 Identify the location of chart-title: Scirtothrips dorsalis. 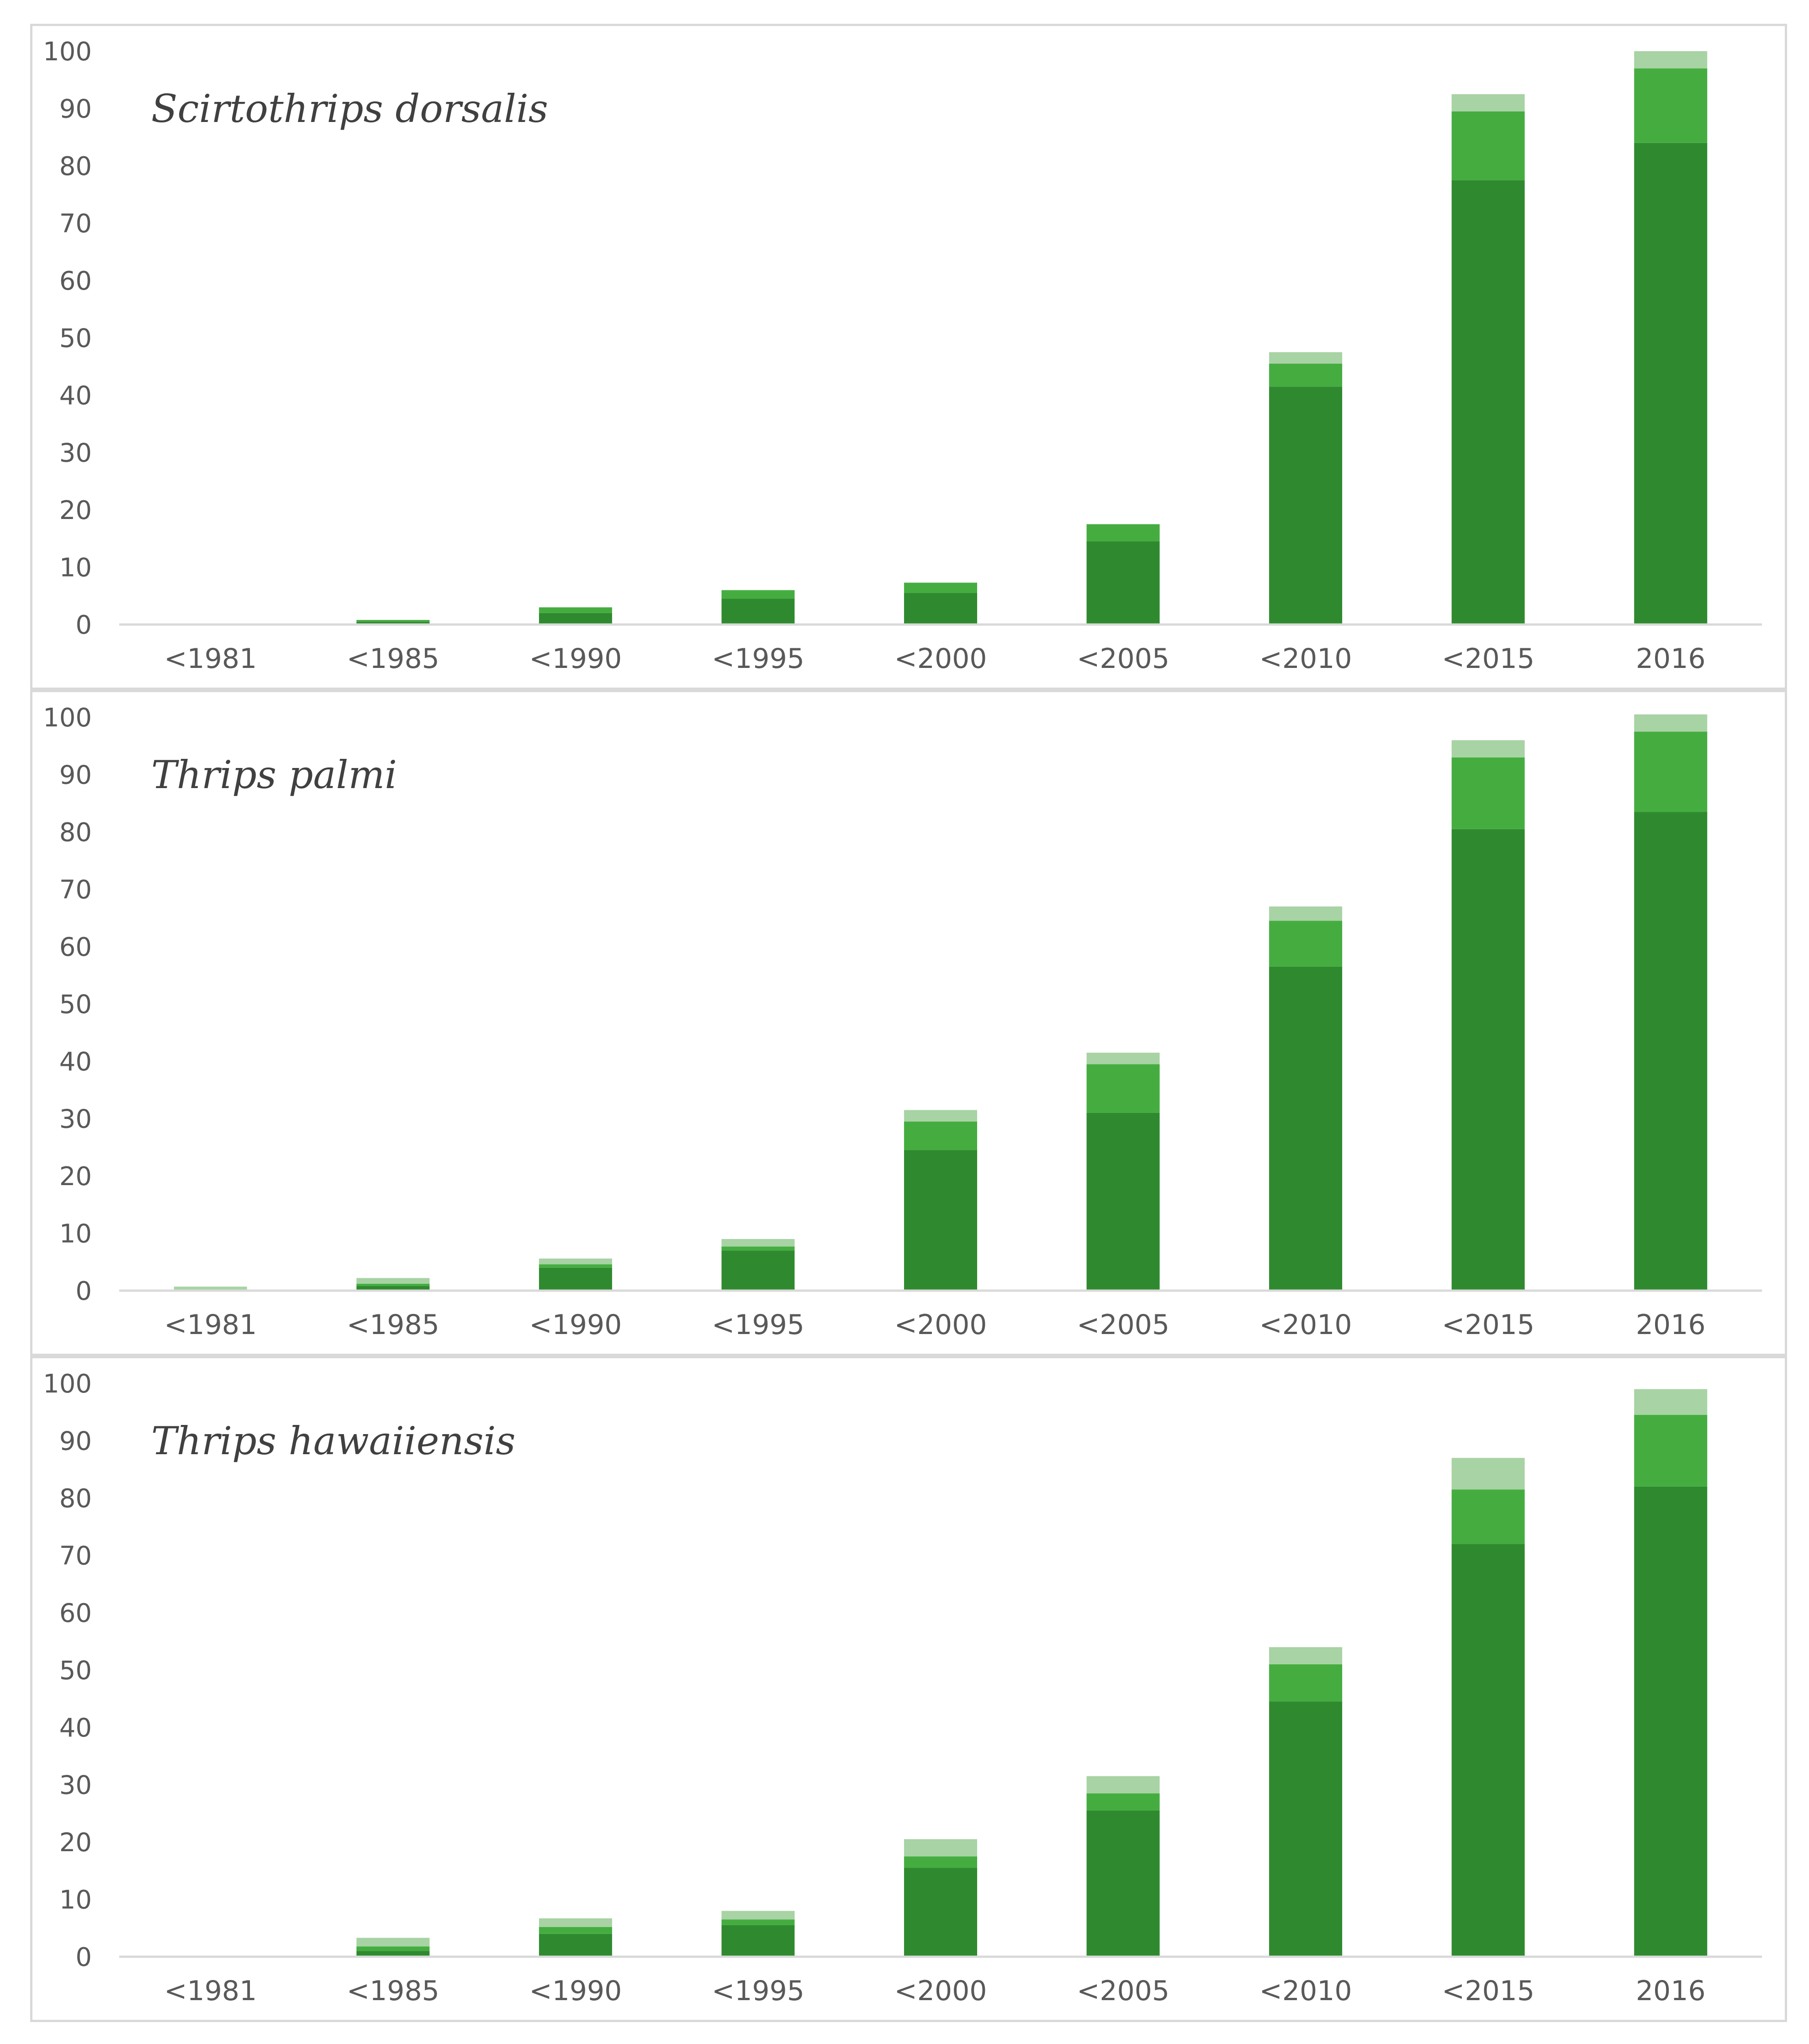
(349, 109).